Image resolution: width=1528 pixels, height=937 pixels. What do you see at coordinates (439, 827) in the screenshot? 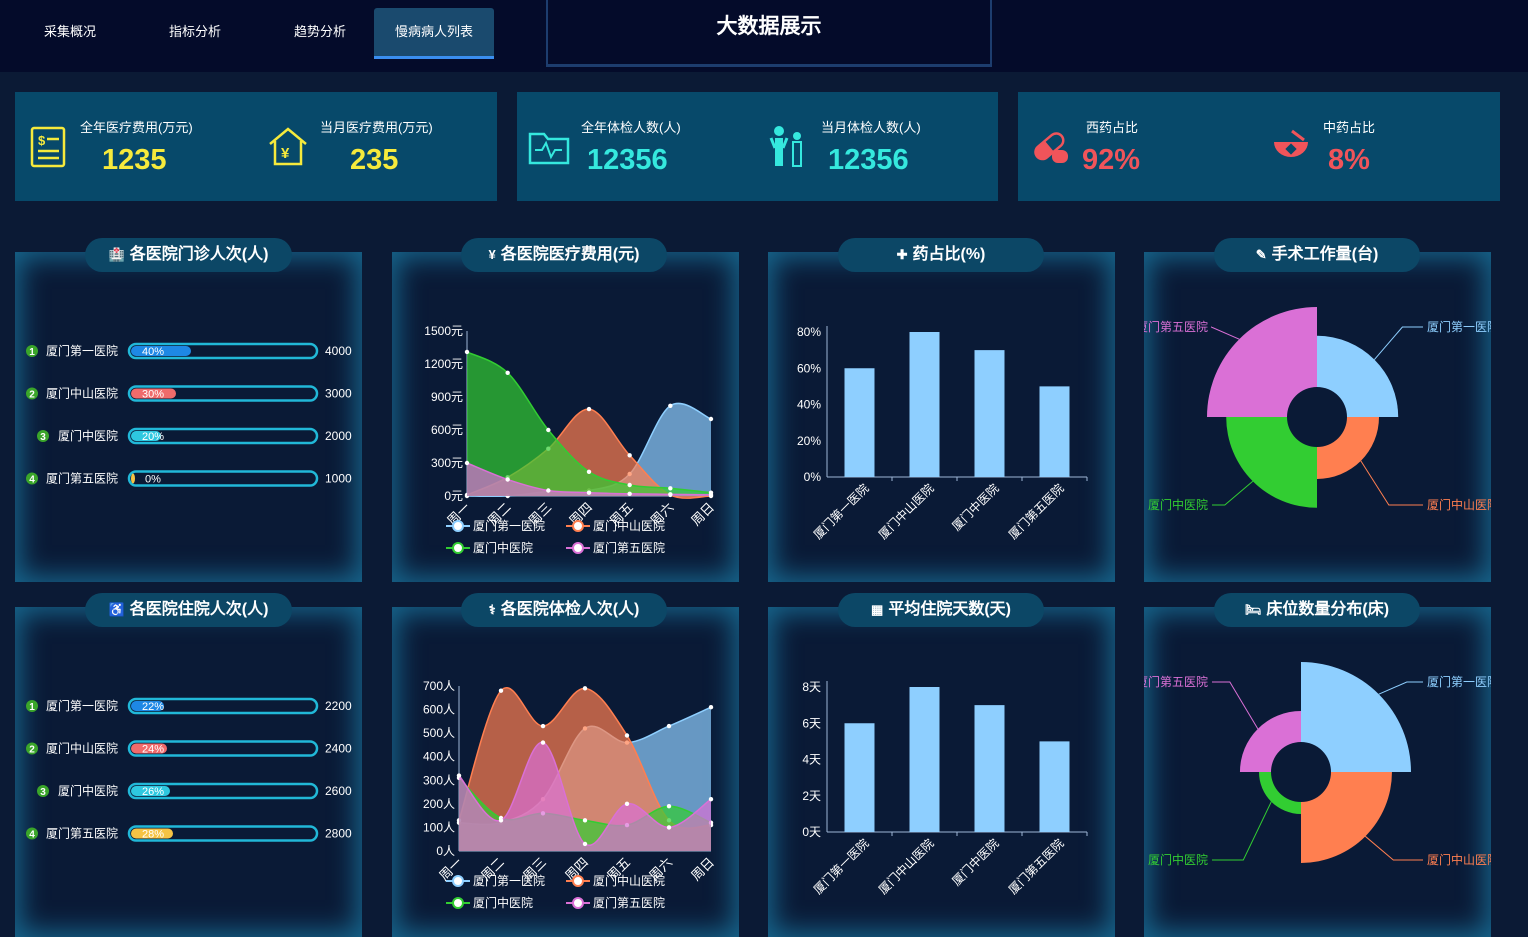
I see `y-tick-label: 100人` at bounding box center [439, 827].